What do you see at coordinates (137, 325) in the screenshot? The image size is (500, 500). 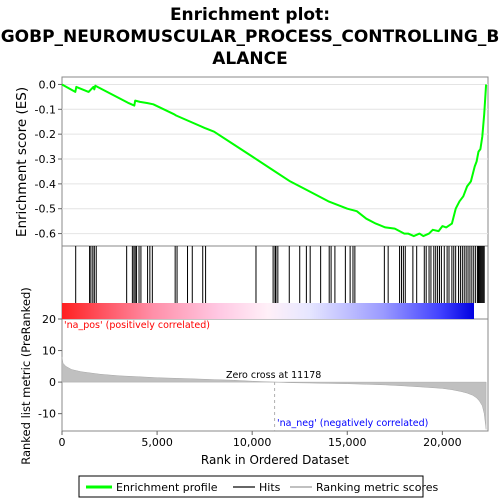 I see `pos-correlated-label: 'na_pos' (positively correlated)` at bounding box center [137, 325].